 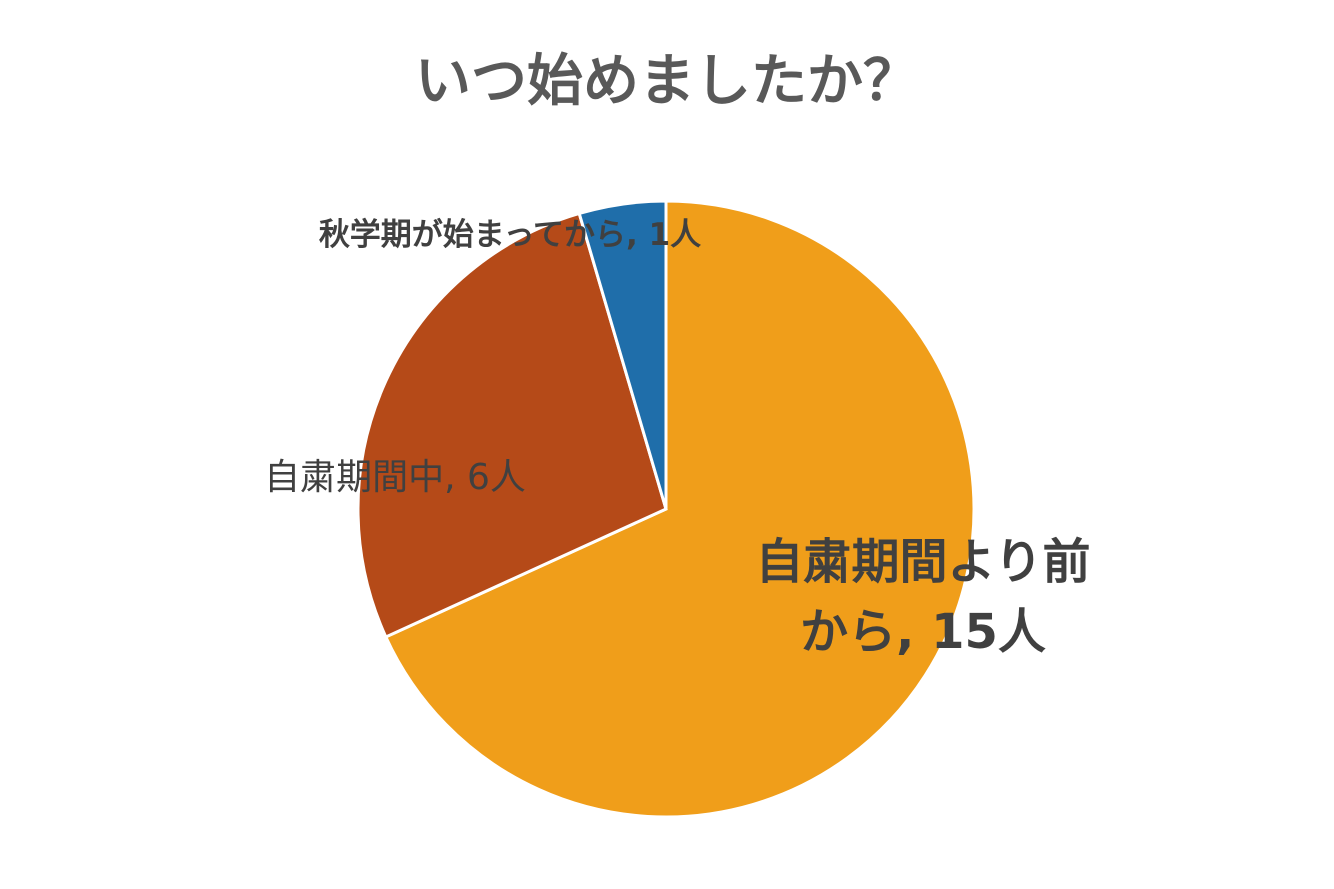 I want to click on data-label: 秋学期が始まってから, 1人, so click(x=510, y=235).